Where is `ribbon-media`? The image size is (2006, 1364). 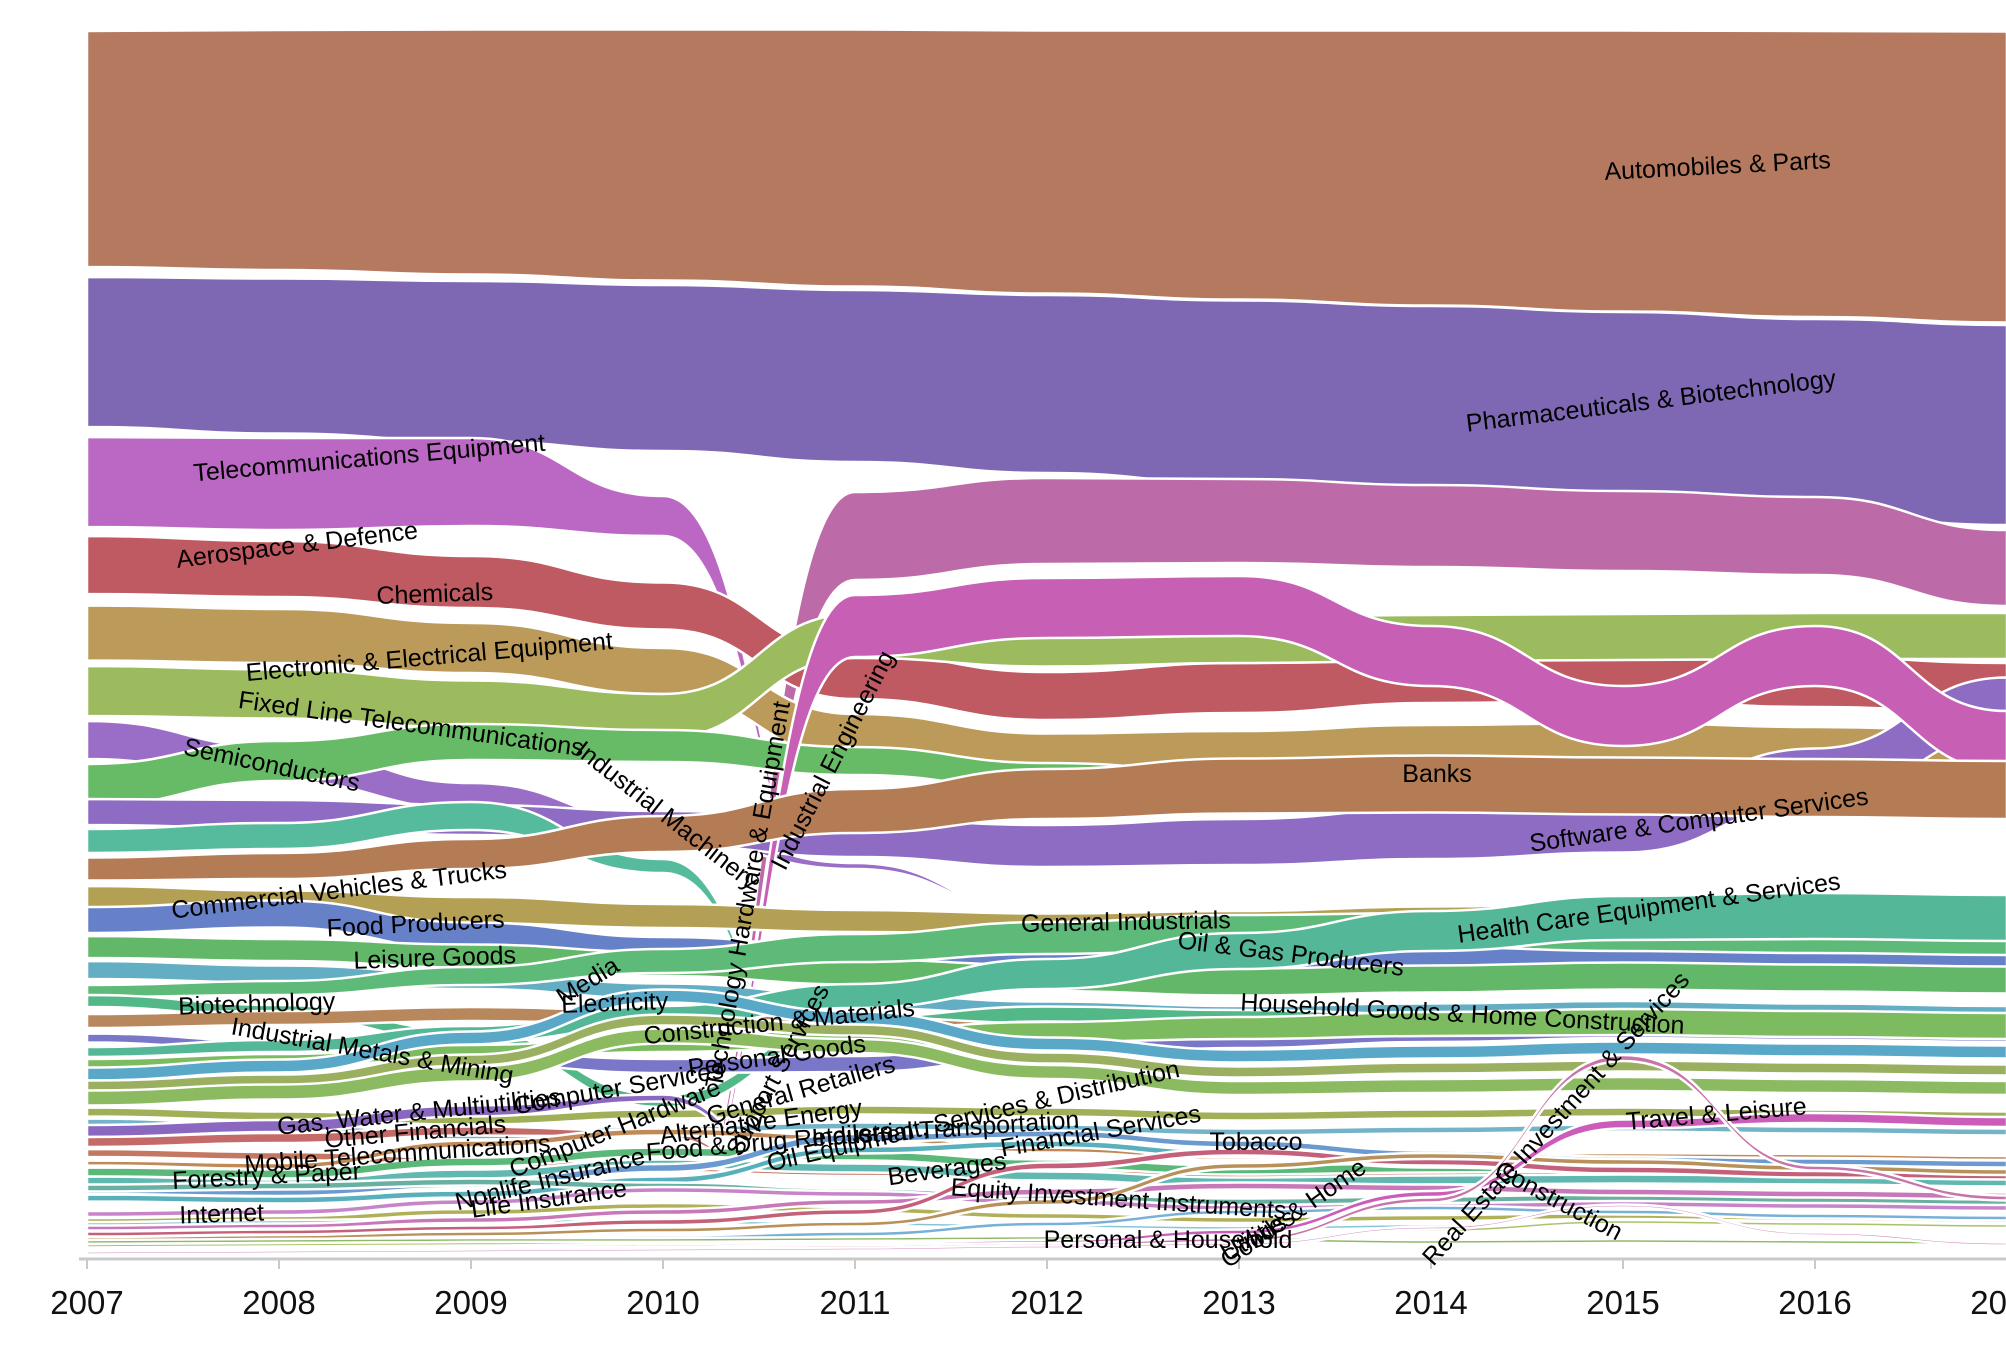
ribbon-media is located at coordinates (1045, 1035).